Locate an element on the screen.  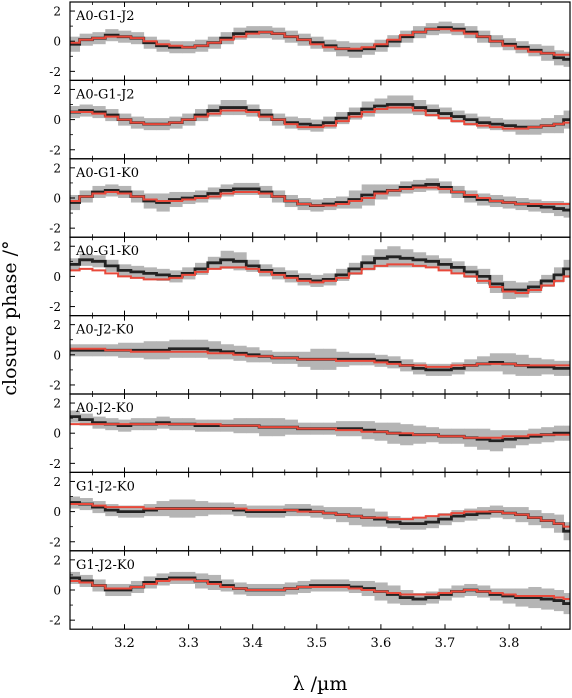
x-tick-label: 3.4 is located at coordinates (252, 643).